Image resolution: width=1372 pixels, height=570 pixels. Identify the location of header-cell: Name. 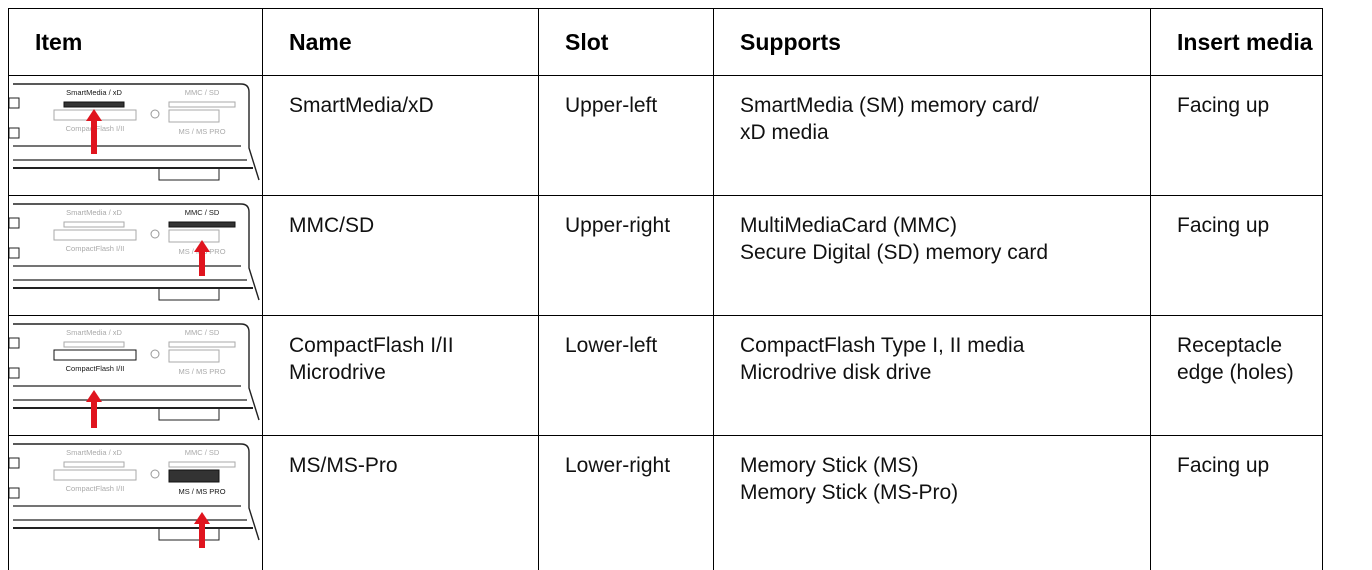
(400, 42).